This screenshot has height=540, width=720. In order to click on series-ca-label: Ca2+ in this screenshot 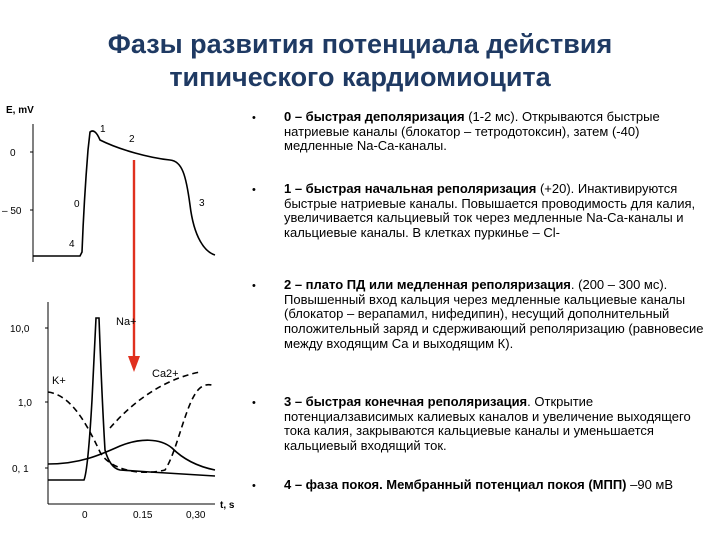, I will do `click(165, 374)`.